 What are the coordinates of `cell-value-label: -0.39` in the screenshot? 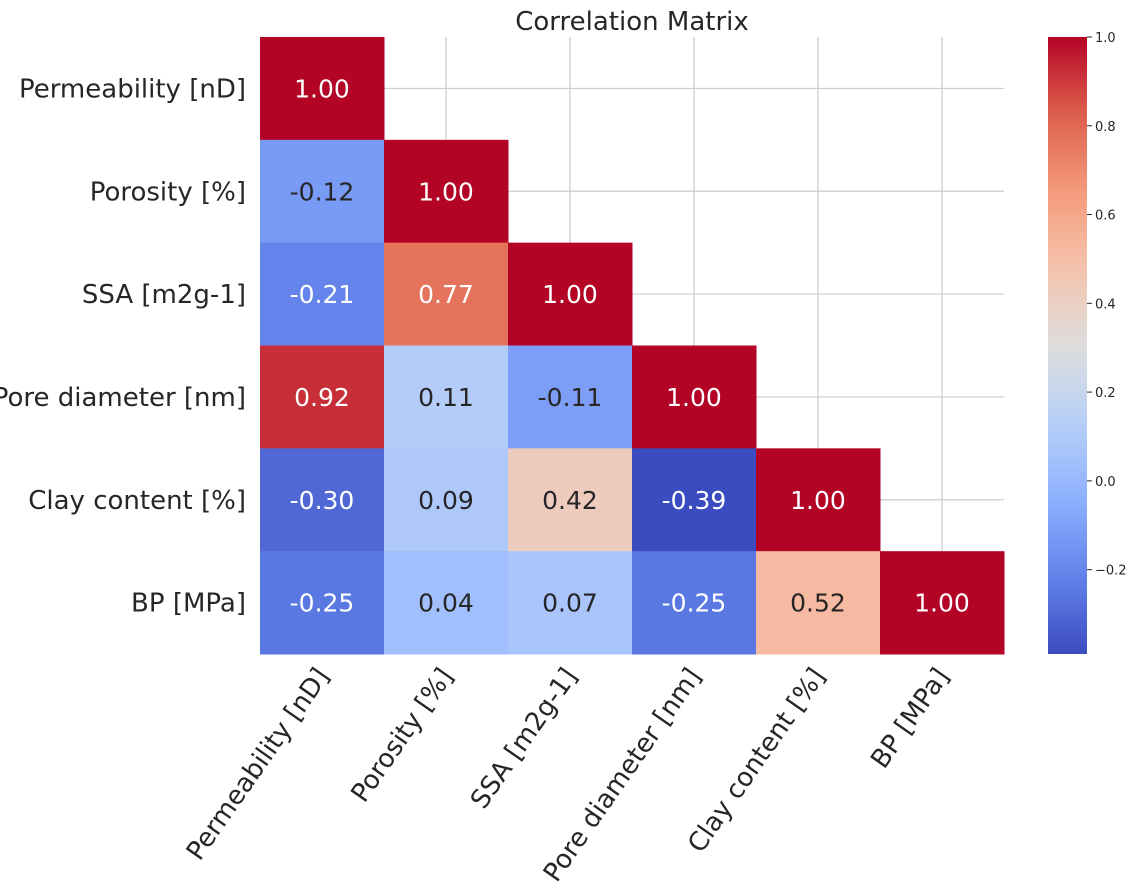 It's located at (694, 500).